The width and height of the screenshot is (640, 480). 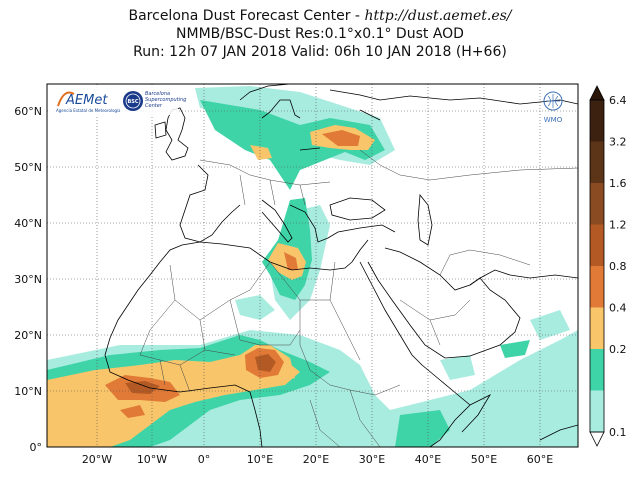 I want to click on lon-label: 20°W, so click(x=97, y=459).